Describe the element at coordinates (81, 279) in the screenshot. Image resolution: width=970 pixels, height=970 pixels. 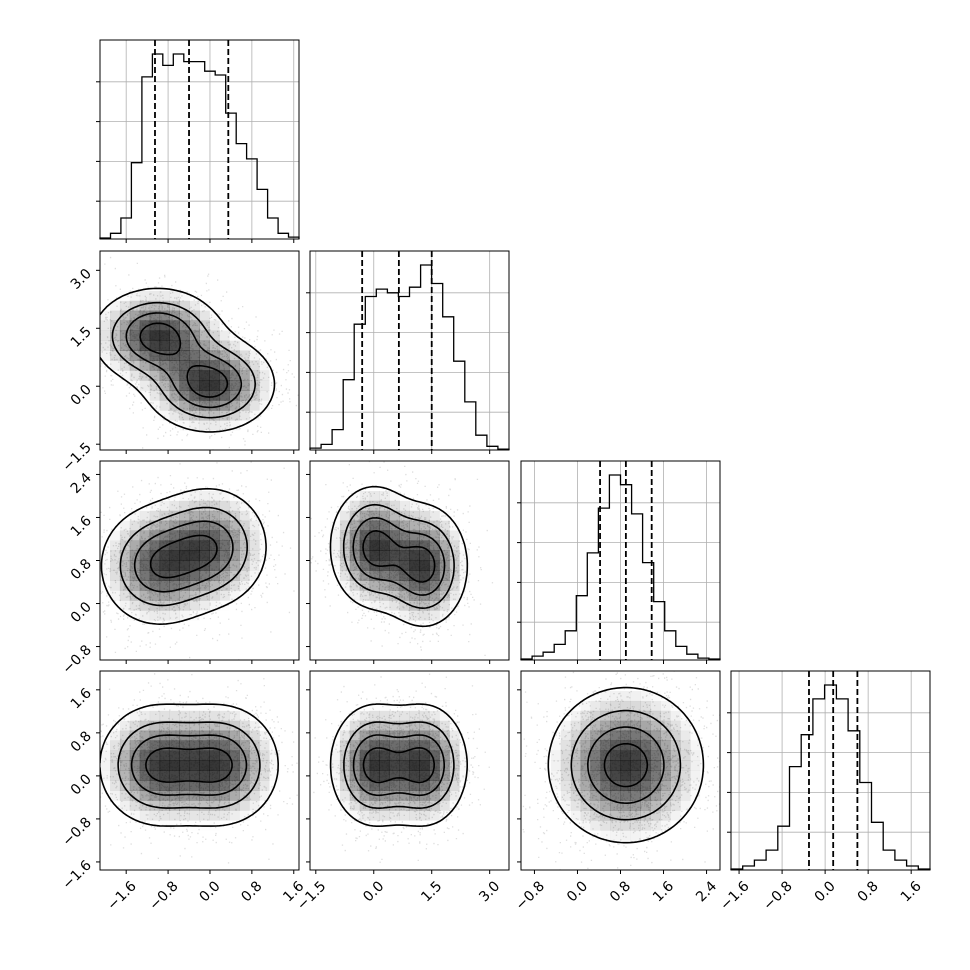
I see `y-tick-label-1-3: 3.0` at that location.